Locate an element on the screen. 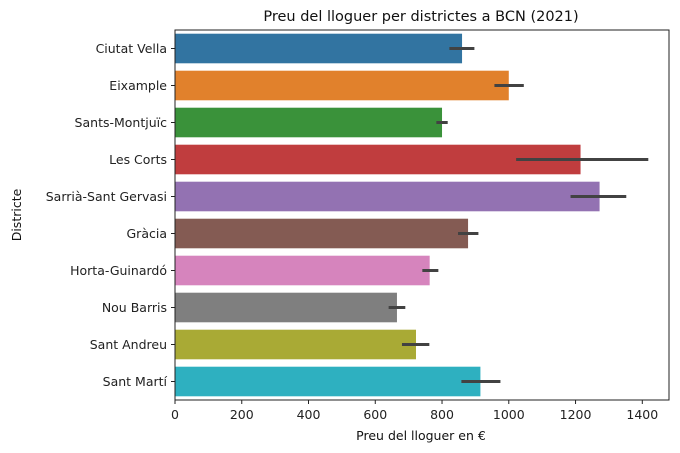 The width and height of the screenshot is (680, 453). x-tick-label: 0 is located at coordinates (175, 414).